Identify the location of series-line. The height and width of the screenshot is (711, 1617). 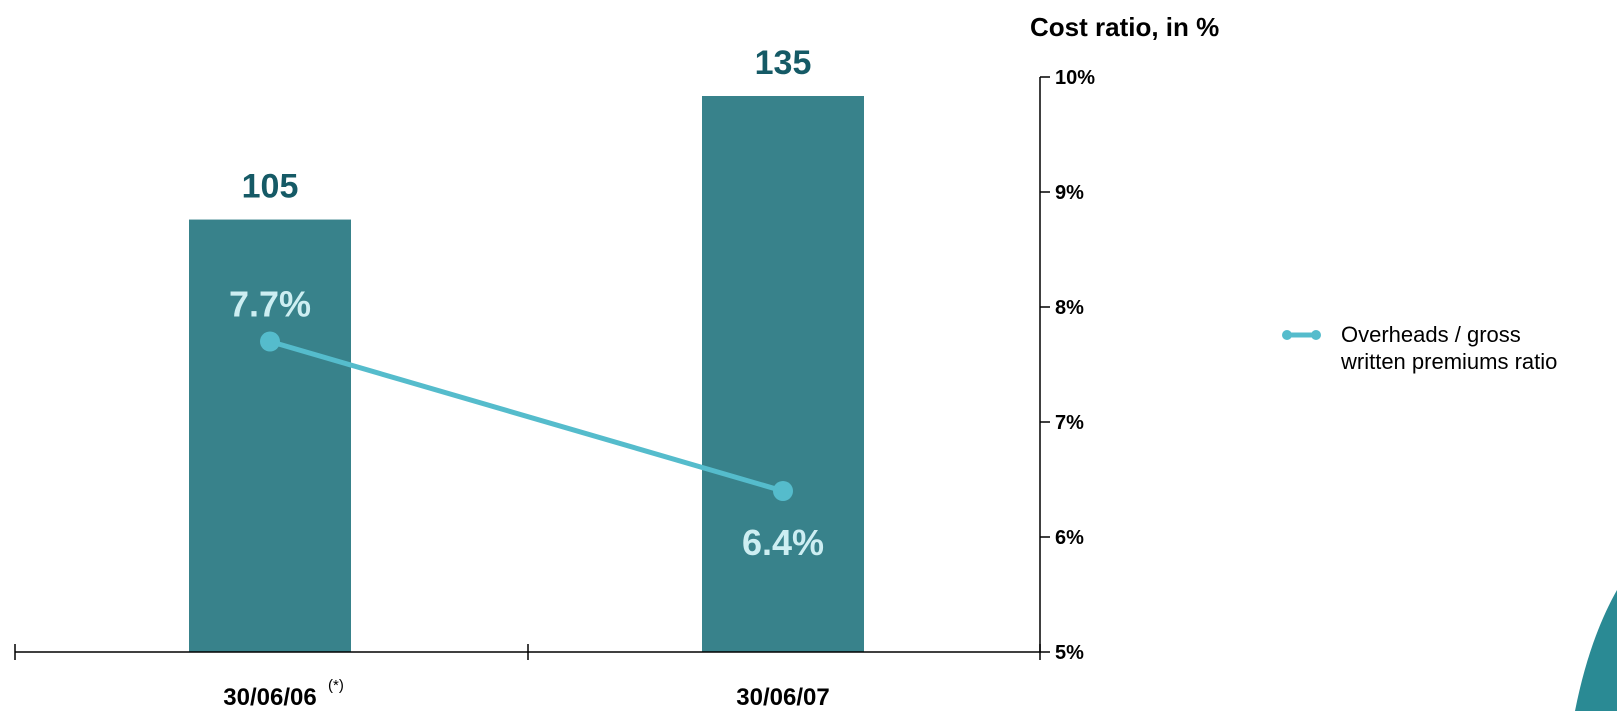
(526, 416).